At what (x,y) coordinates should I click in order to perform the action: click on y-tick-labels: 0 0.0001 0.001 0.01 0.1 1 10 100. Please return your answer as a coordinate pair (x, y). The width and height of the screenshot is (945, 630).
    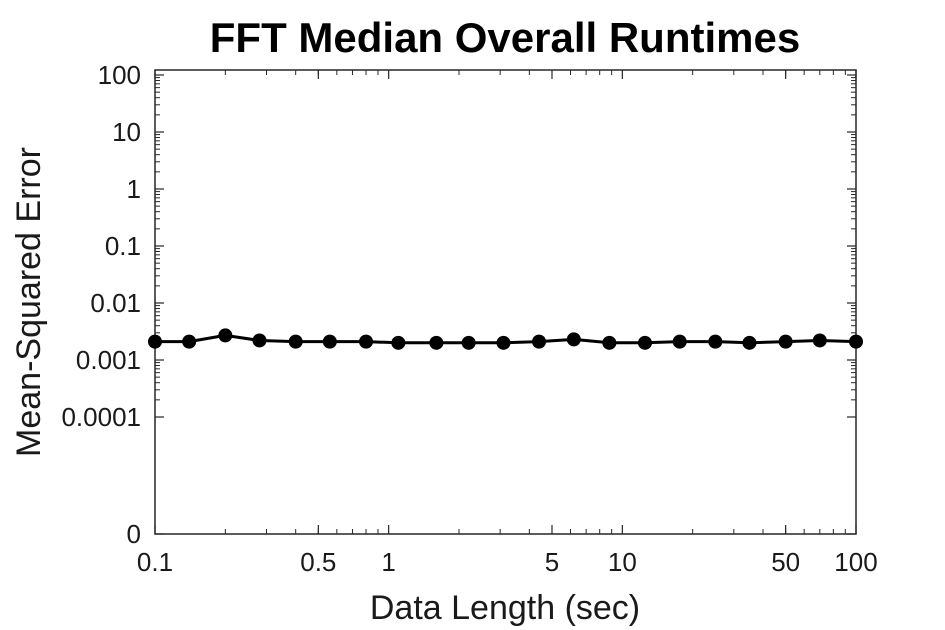
    Looking at the image, I should click on (101, 304).